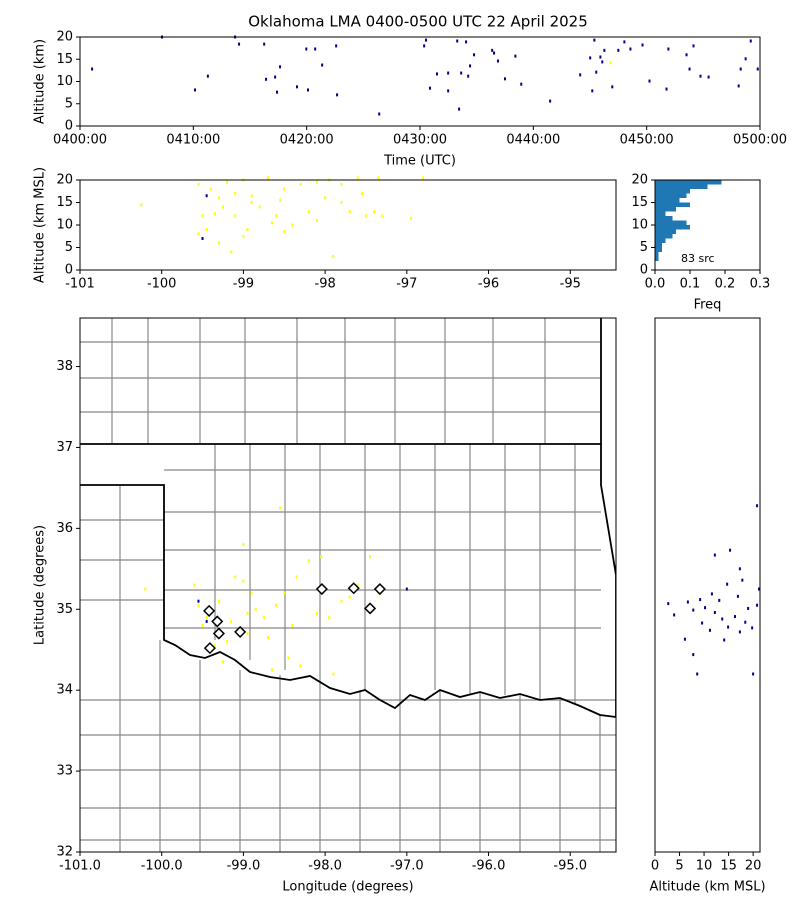 This screenshot has height=900, width=800. I want to click on y-tick-label: 5, so click(644, 247).